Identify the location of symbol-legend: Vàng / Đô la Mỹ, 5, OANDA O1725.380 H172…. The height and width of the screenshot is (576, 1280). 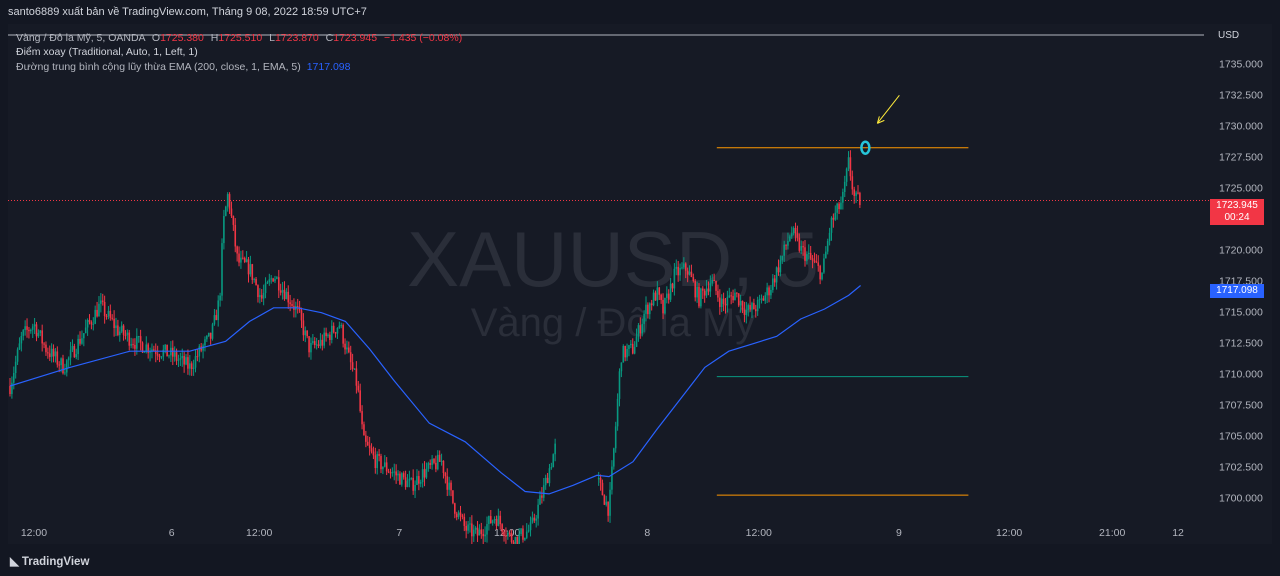
(239, 38).